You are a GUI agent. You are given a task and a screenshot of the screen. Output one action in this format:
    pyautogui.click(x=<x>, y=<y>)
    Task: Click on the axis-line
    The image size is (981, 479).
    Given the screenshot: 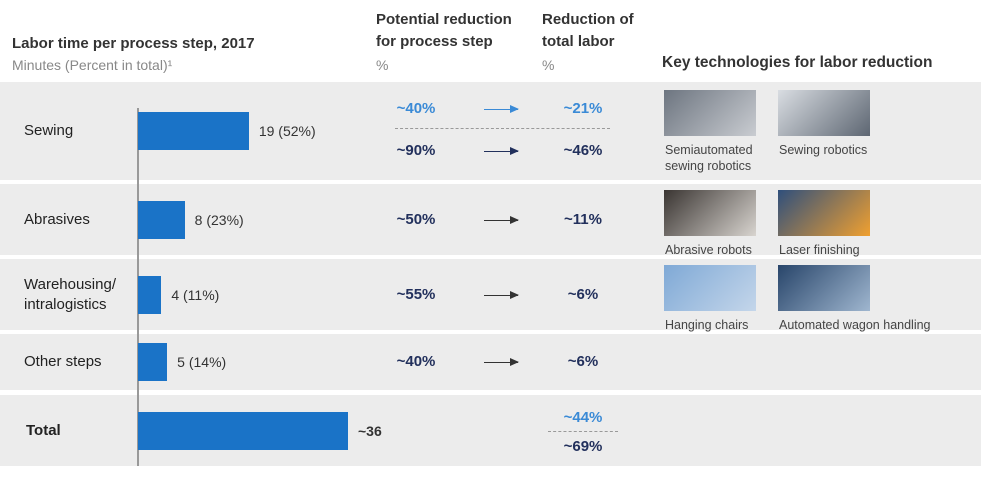 What is the action you would take?
    pyautogui.click(x=138, y=287)
    